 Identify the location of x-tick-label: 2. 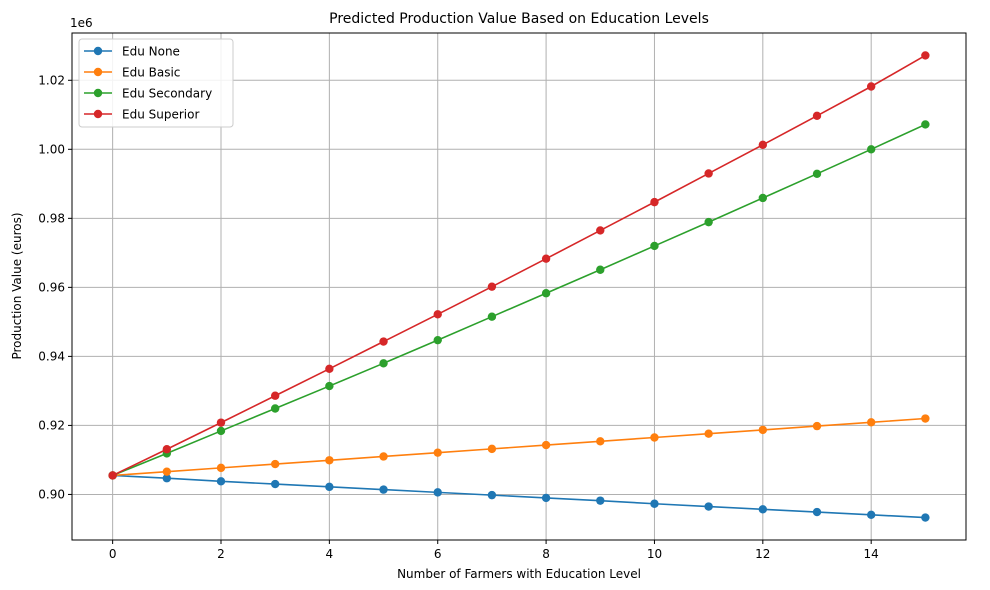
(221, 554).